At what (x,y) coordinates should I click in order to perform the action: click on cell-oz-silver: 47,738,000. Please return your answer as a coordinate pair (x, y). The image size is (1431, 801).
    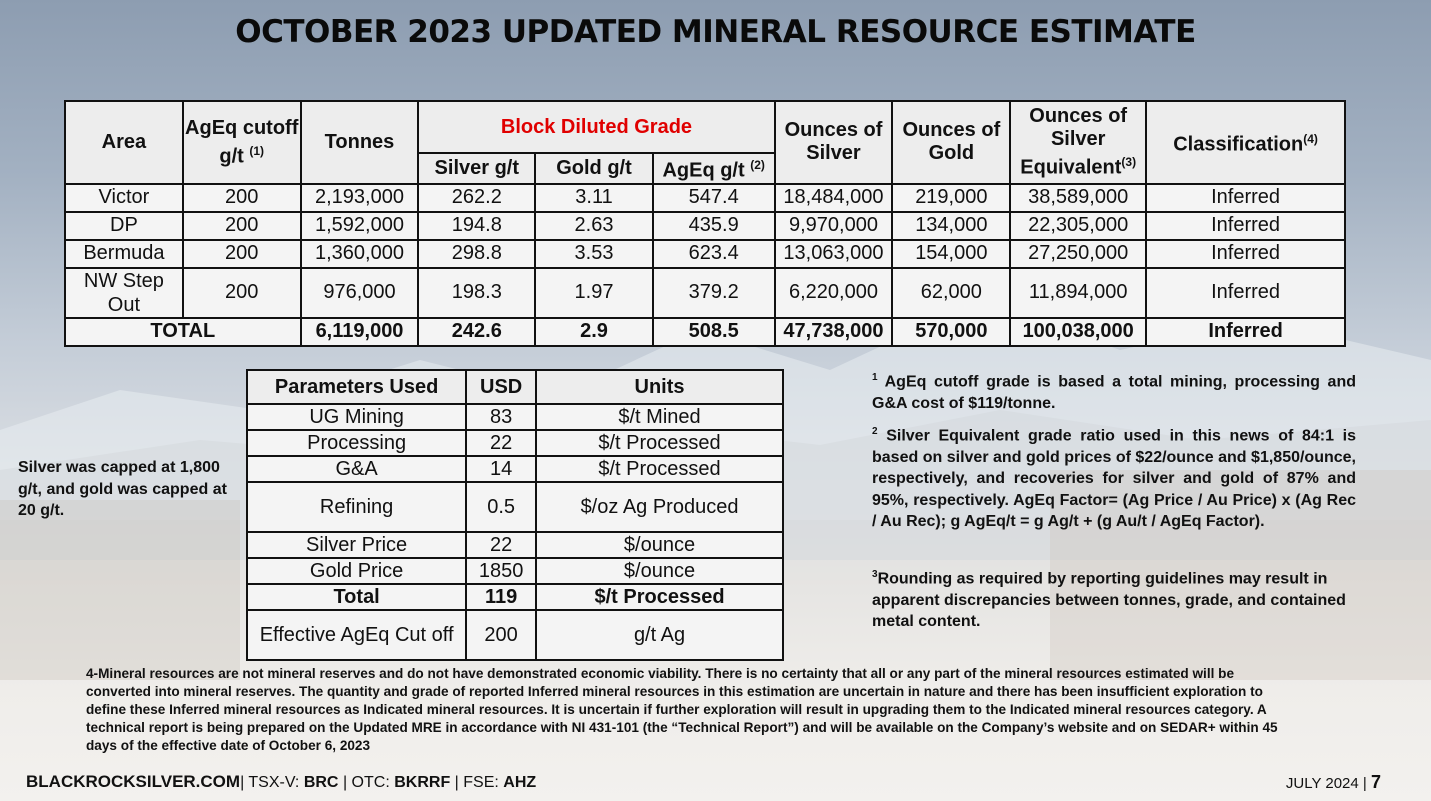
    Looking at the image, I should click on (833, 331).